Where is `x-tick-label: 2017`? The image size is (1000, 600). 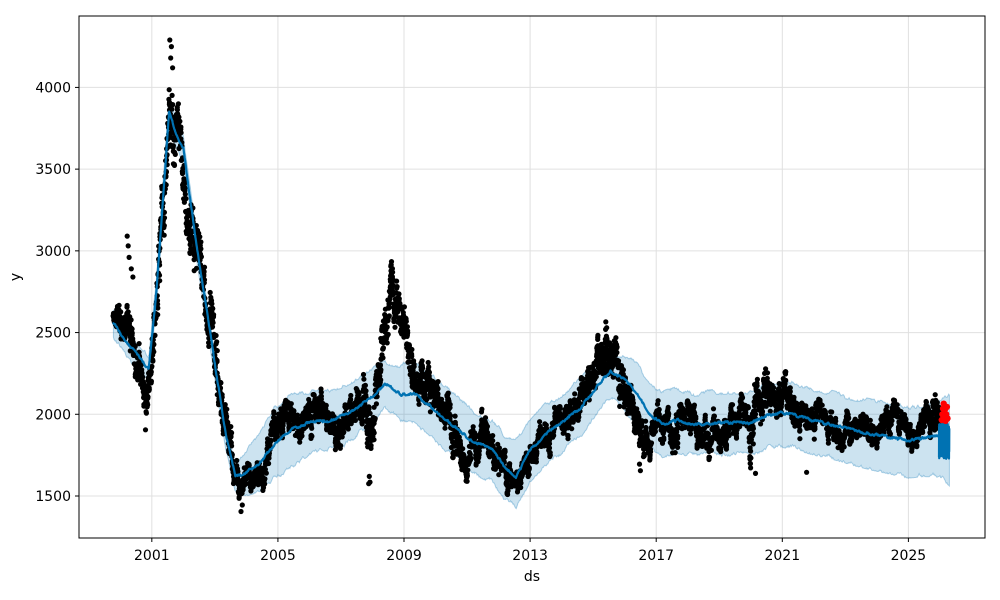
x-tick-label: 2017 is located at coordinates (656, 556).